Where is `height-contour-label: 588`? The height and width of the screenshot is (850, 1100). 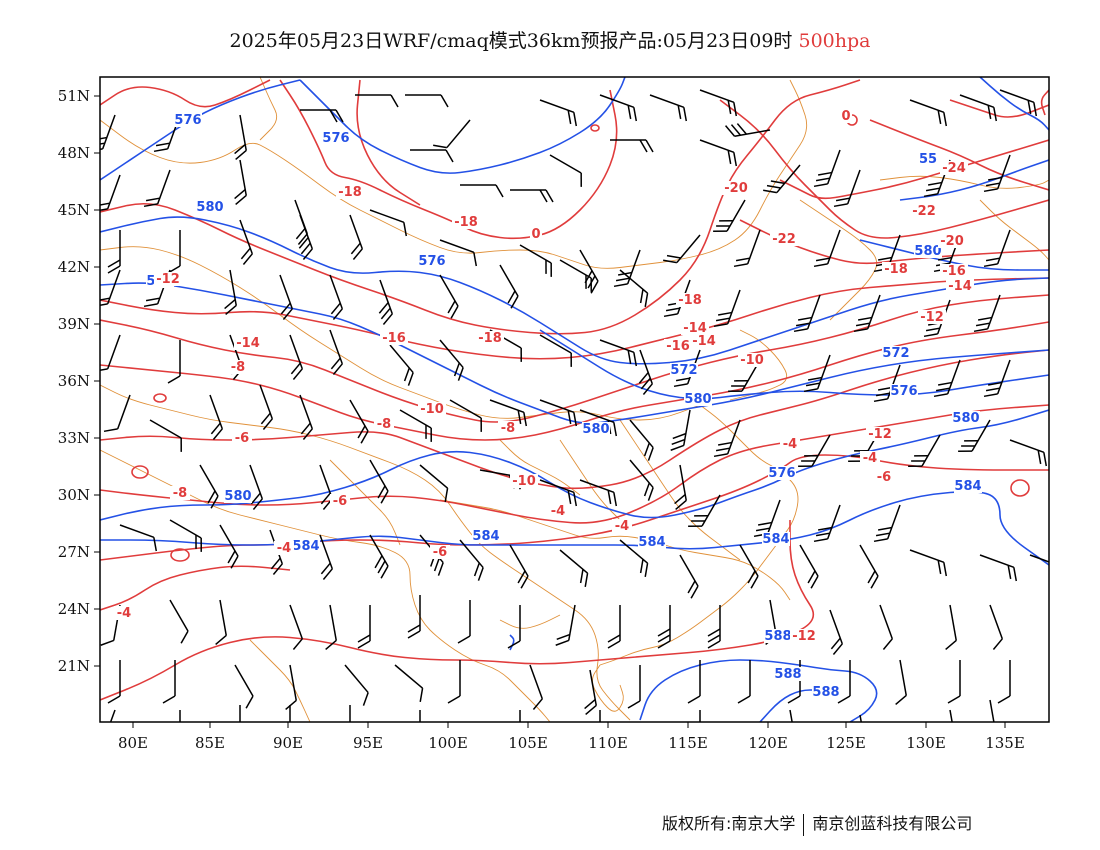 height-contour-label: 588 is located at coordinates (787, 674).